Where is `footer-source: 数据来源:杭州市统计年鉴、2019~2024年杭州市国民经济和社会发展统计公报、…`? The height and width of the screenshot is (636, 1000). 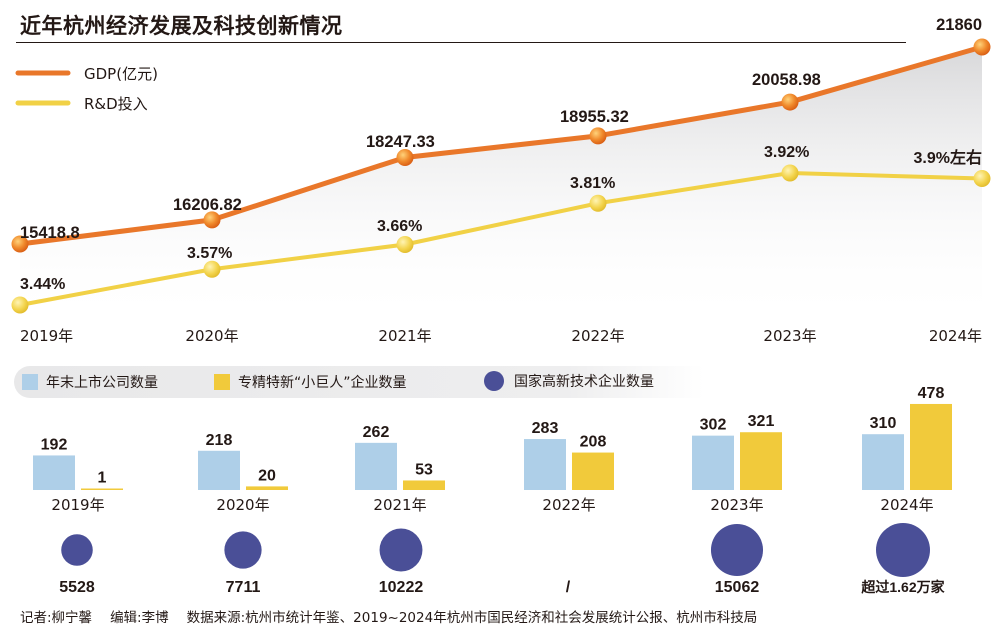
footer-source: 数据来源:杭州市统计年鉴、2019~2024年杭州市国民经济和社会发展统计公报、… is located at coordinates (472, 618).